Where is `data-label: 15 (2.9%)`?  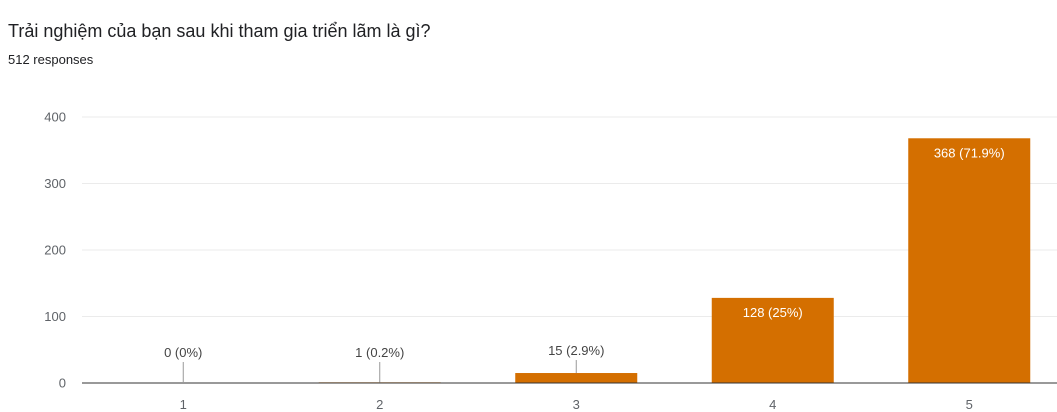
data-label: 15 (2.9%) is located at coordinates (576, 350).